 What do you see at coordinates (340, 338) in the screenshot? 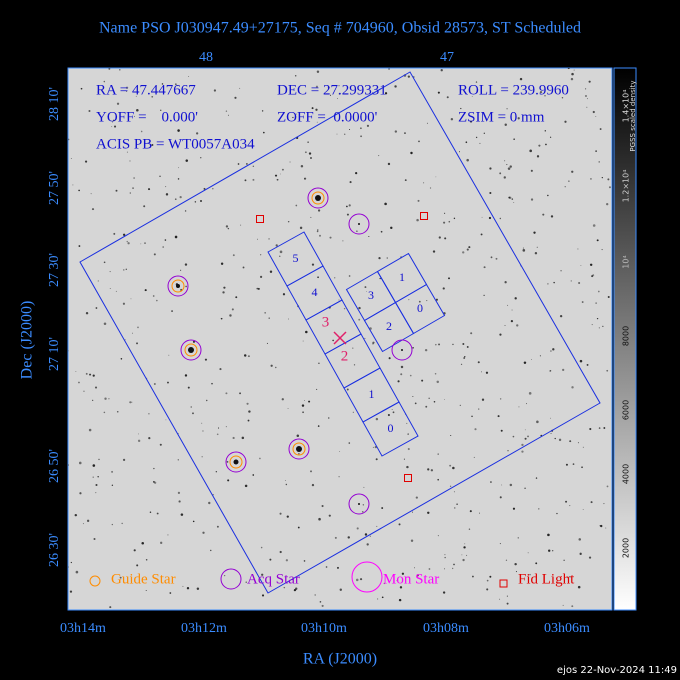
I see `aimpoint` at bounding box center [340, 338].